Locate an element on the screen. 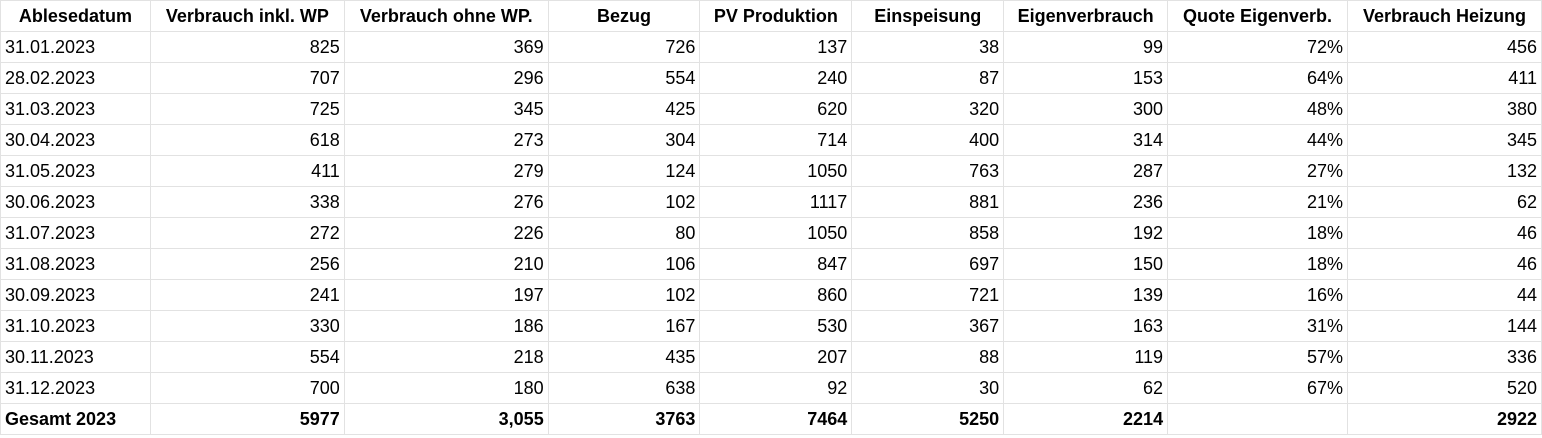 The image size is (1542, 438). cell: 279 is located at coordinates (446, 171).